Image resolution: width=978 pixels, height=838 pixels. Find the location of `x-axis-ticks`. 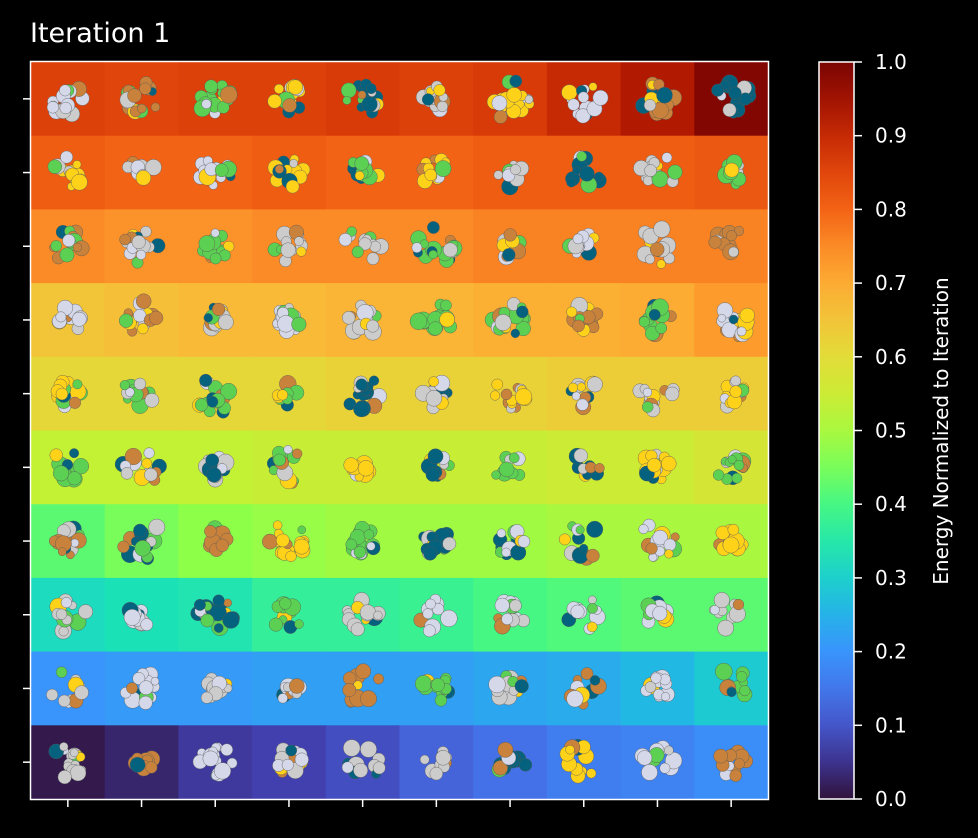

x-axis-ticks is located at coordinates (399, 803).